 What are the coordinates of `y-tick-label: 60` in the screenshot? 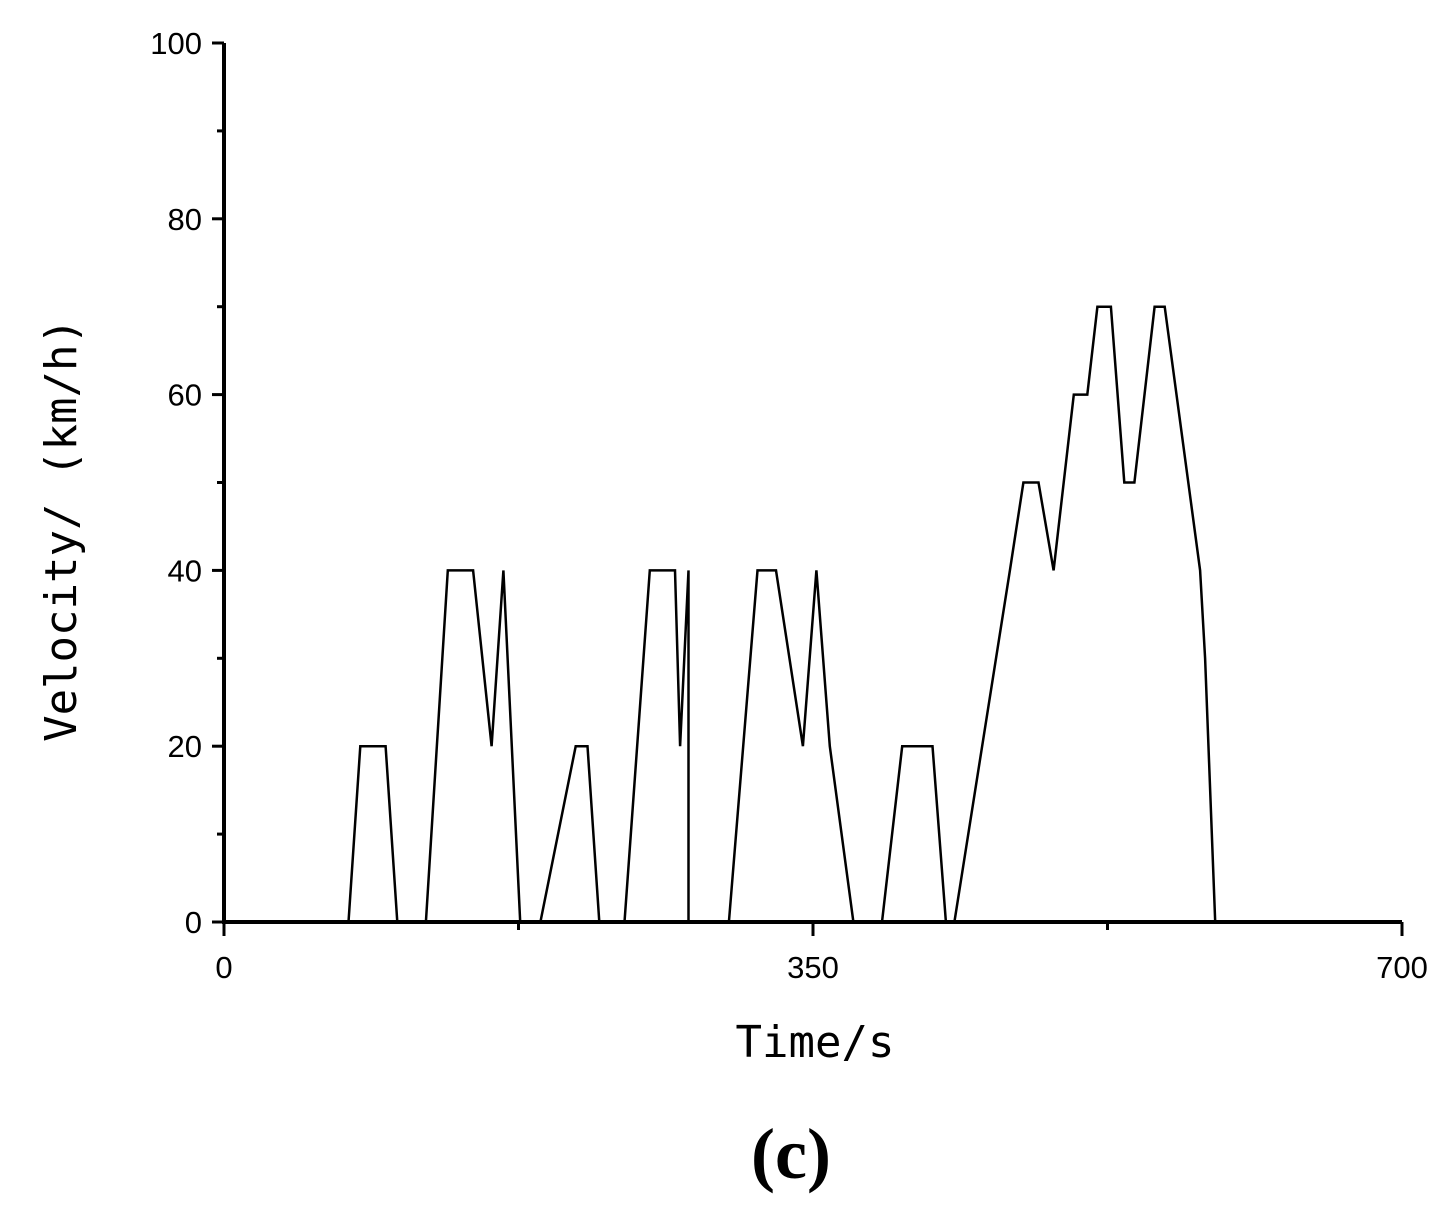 It's located at (185, 395).